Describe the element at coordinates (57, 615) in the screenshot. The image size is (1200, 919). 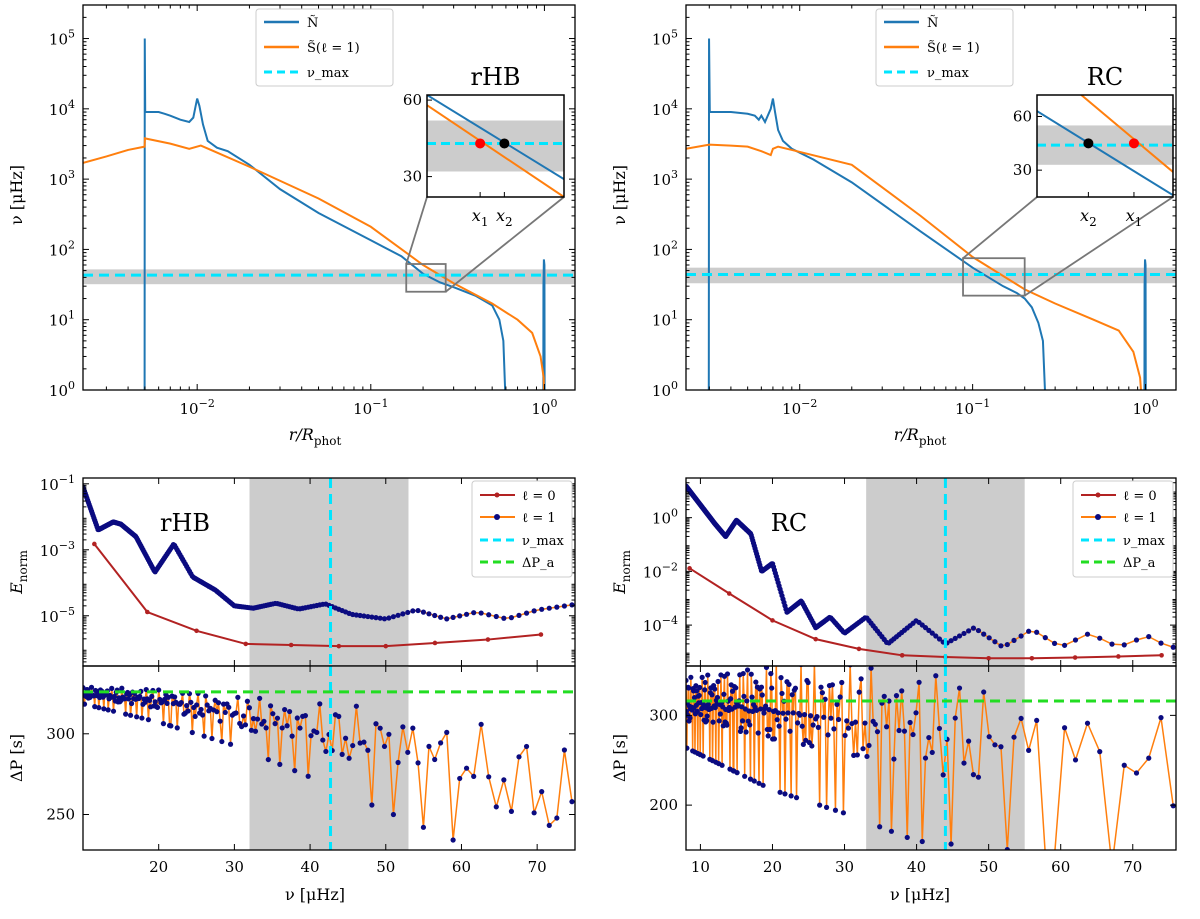
I see `tick-label: 10⁻⁵` at that location.